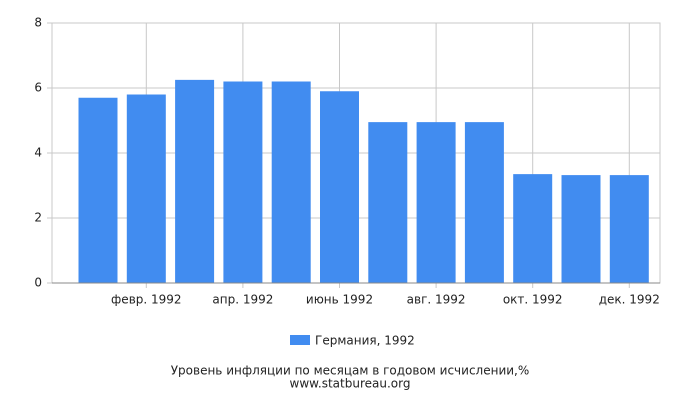  What do you see at coordinates (38, 218) in the screenshot?
I see `y-tick-label: 2` at bounding box center [38, 218].